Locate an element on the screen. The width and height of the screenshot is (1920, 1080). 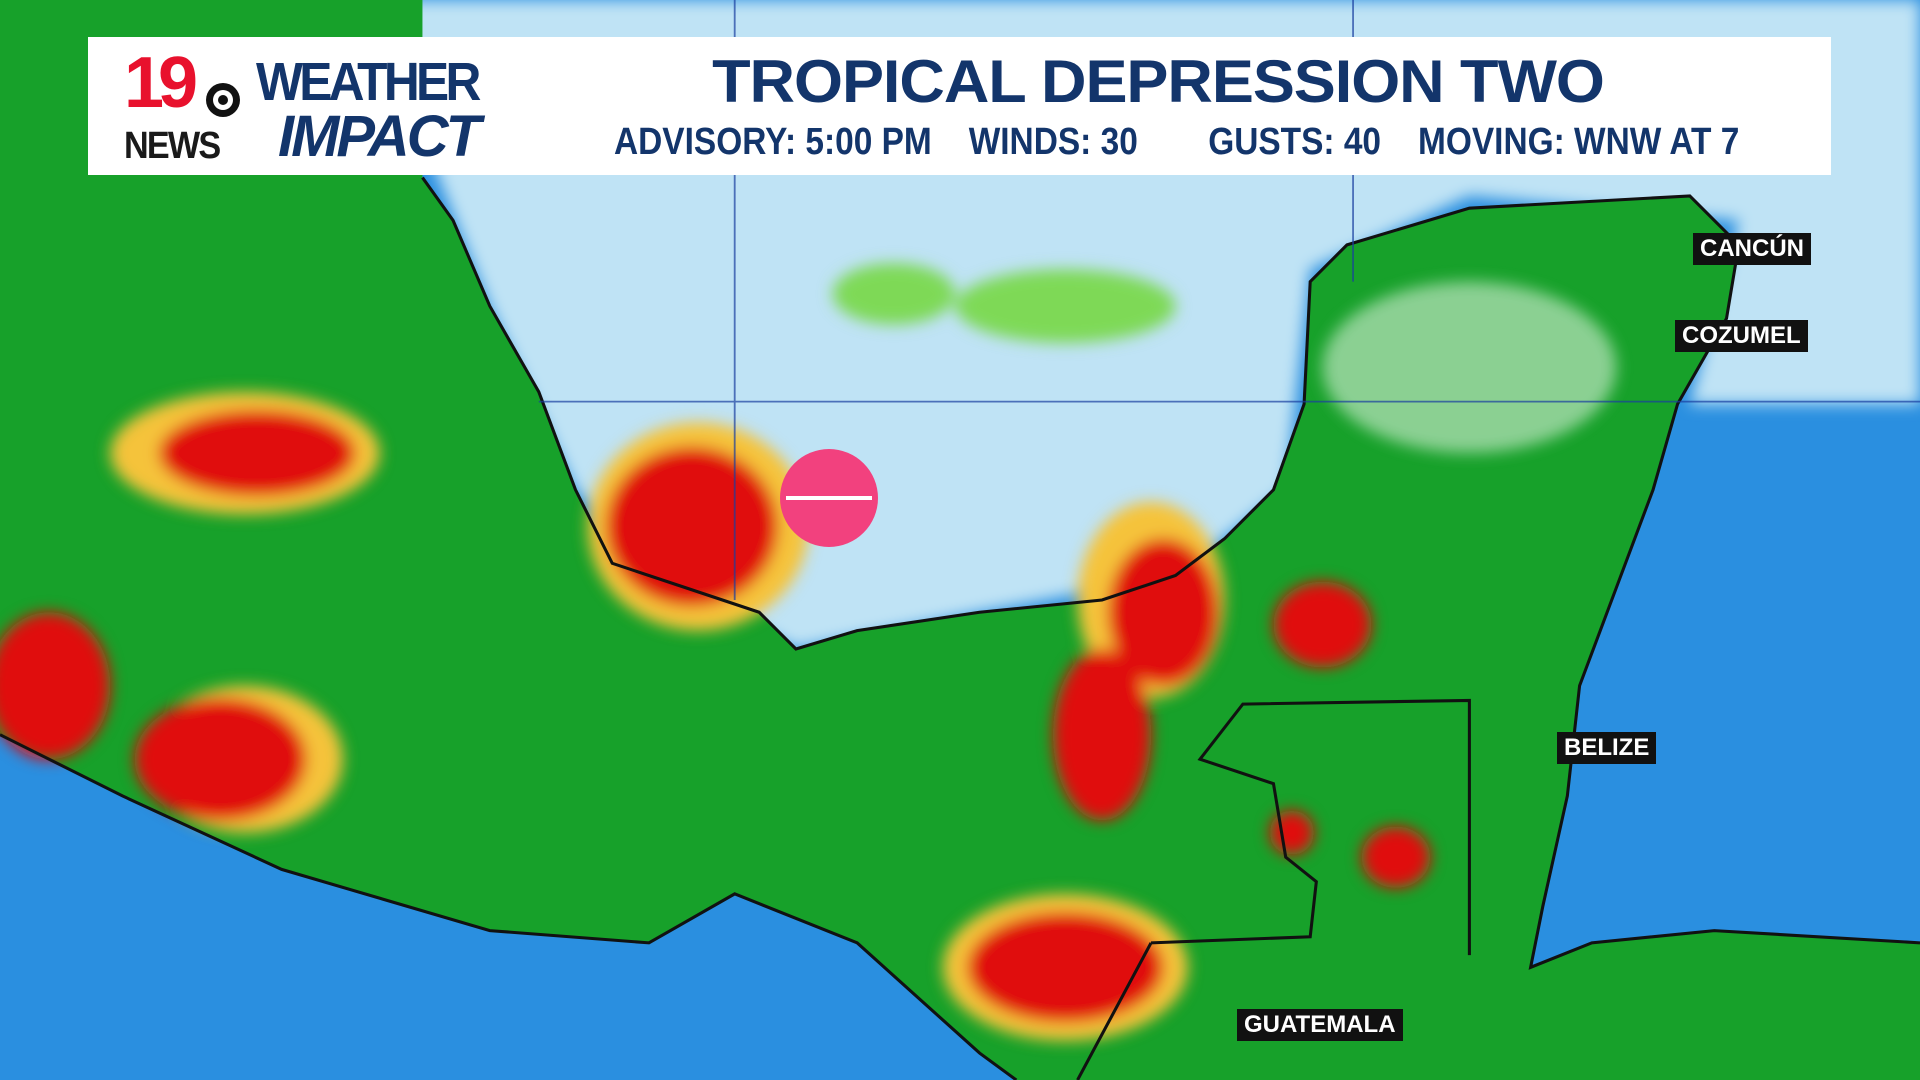
brand-impact: IMPACT is located at coordinates (379, 136).